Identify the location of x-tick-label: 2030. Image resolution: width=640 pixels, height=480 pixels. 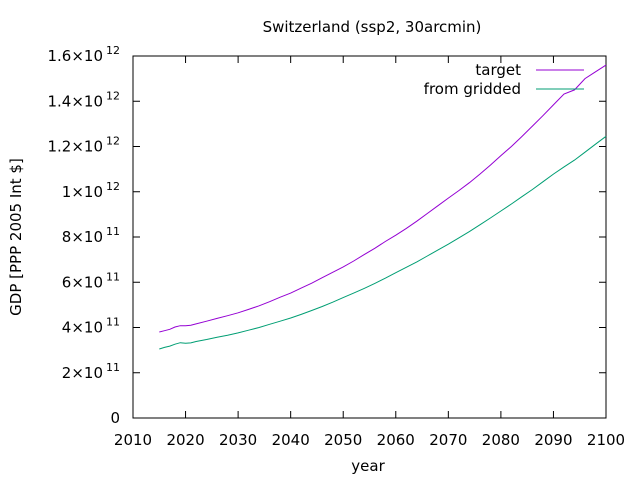
(238, 440).